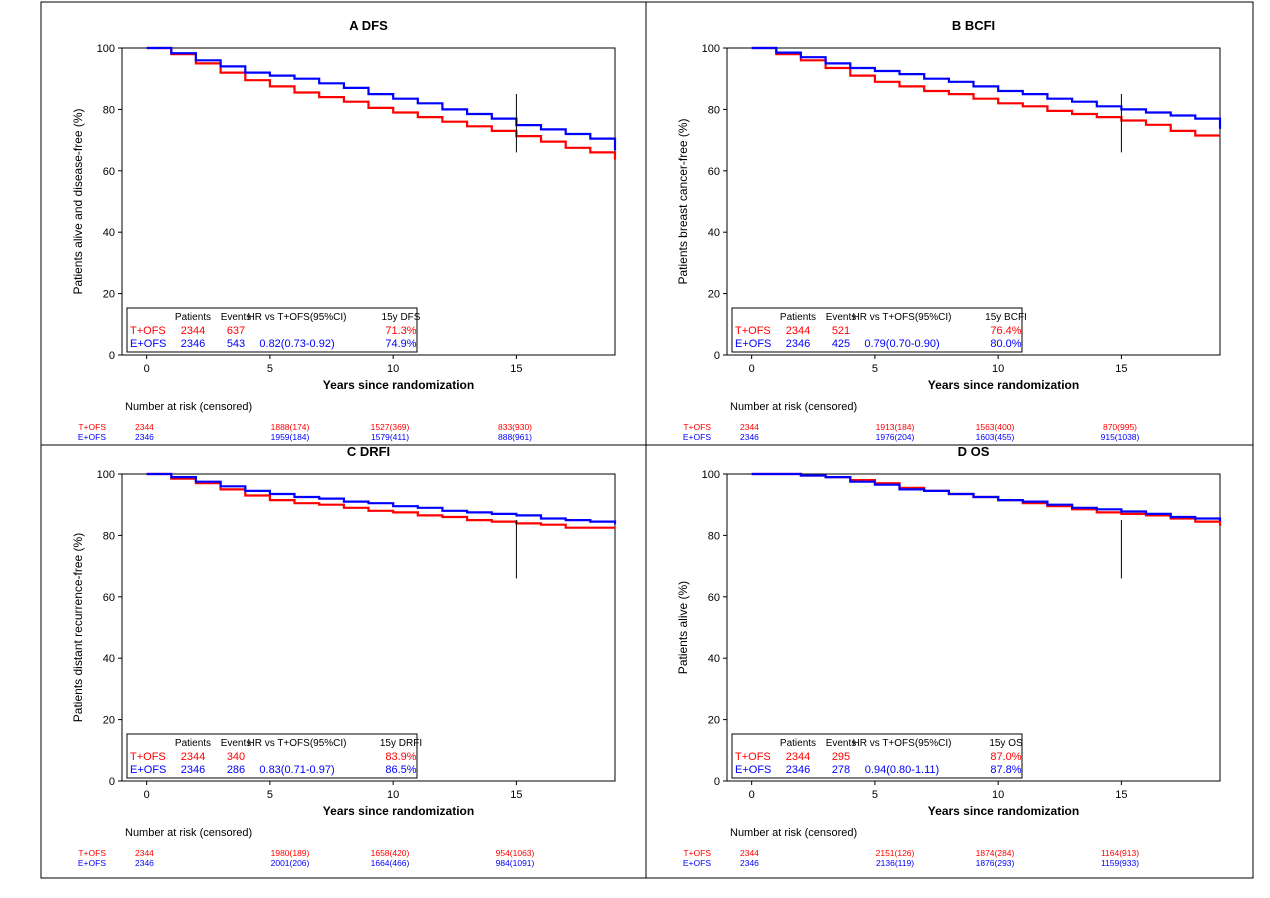  What do you see at coordinates (400, 757) in the screenshot?
I see `table-row-rate: 83.9%` at bounding box center [400, 757].